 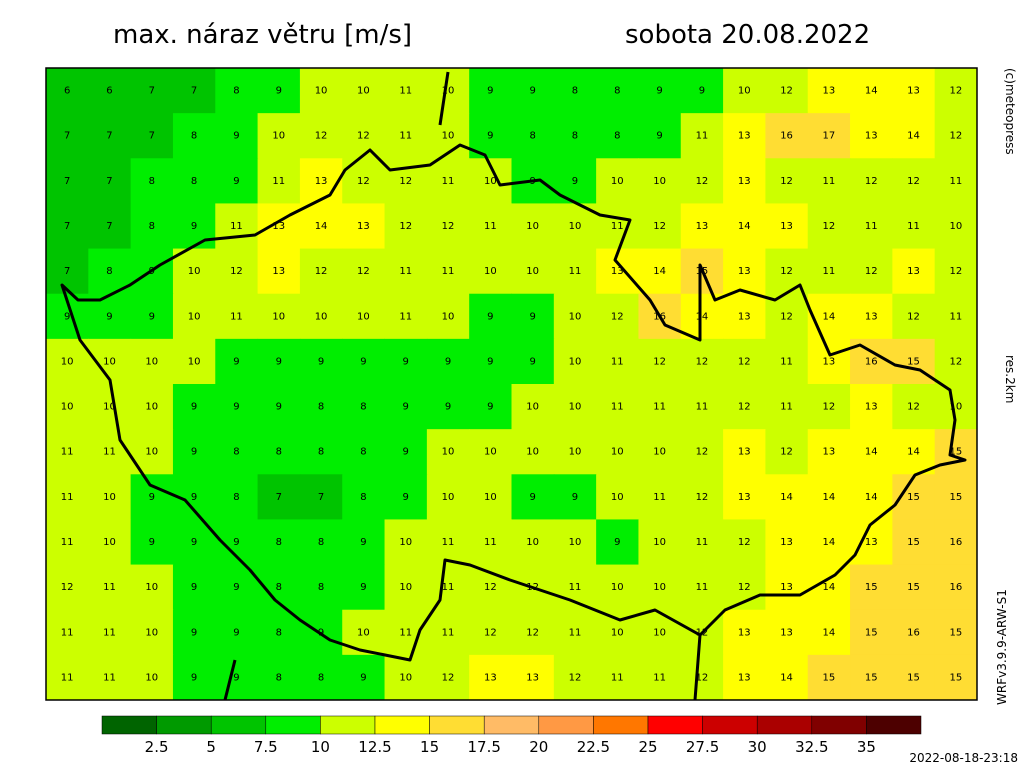 What do you see at coordinates (211, 747) in the screenshot?
I see `colorbar-label: 5` at bounding box center [211, 747].